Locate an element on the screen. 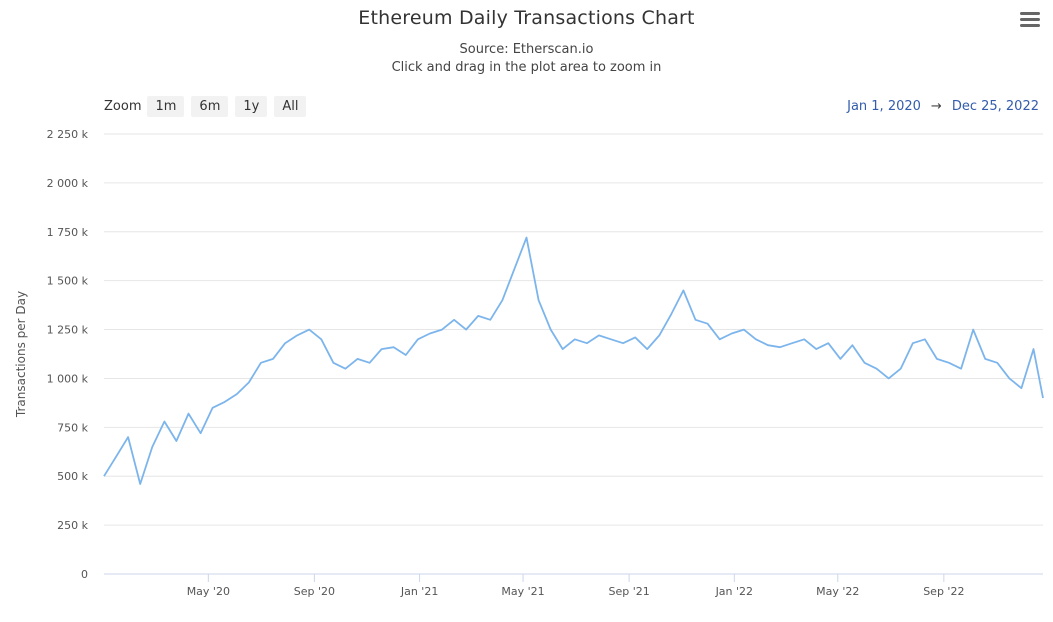 This screenshot has width=1053, height=622. x-tick-label: Sep '22 is located at coordinates (943, 591).